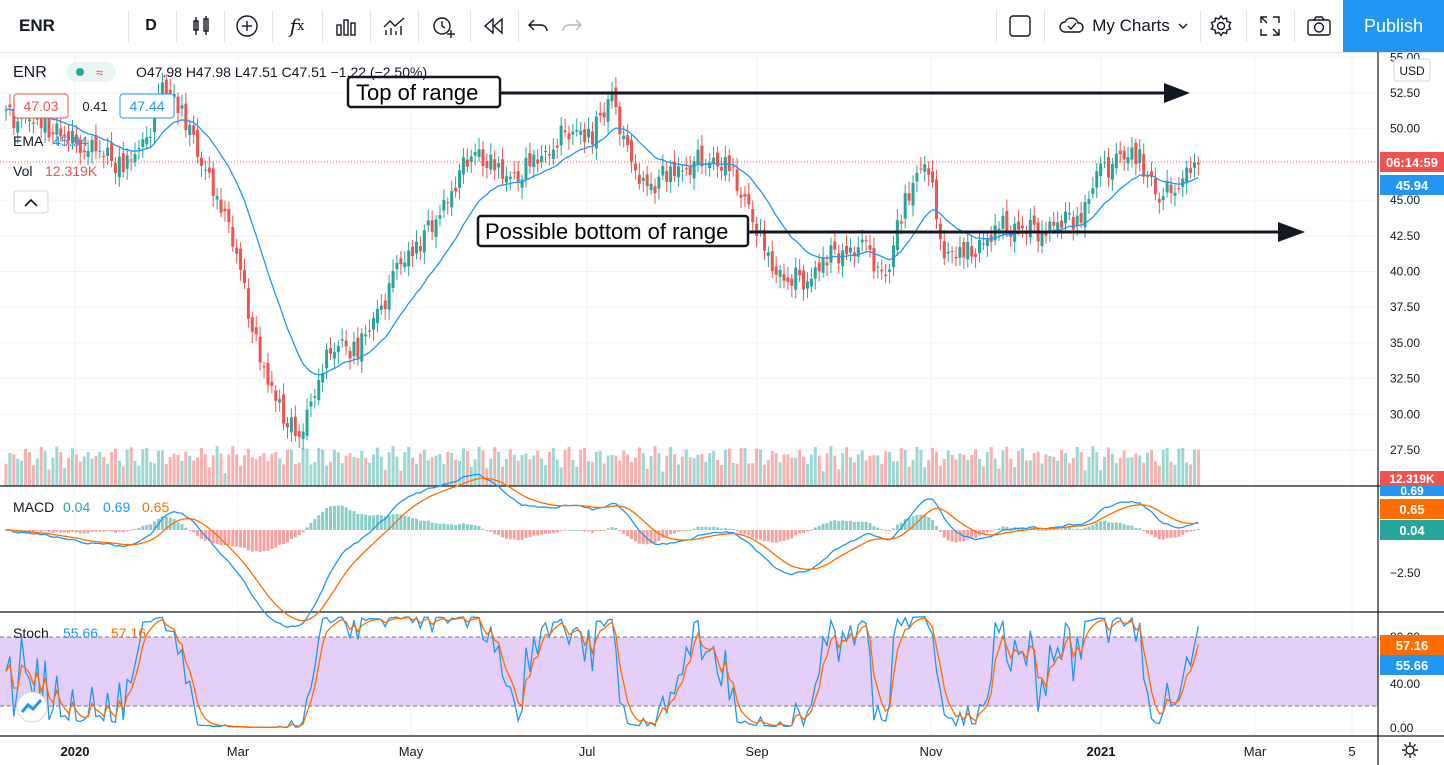  I want to click on signal-tag-text: 0.65, so click(1411, 509).